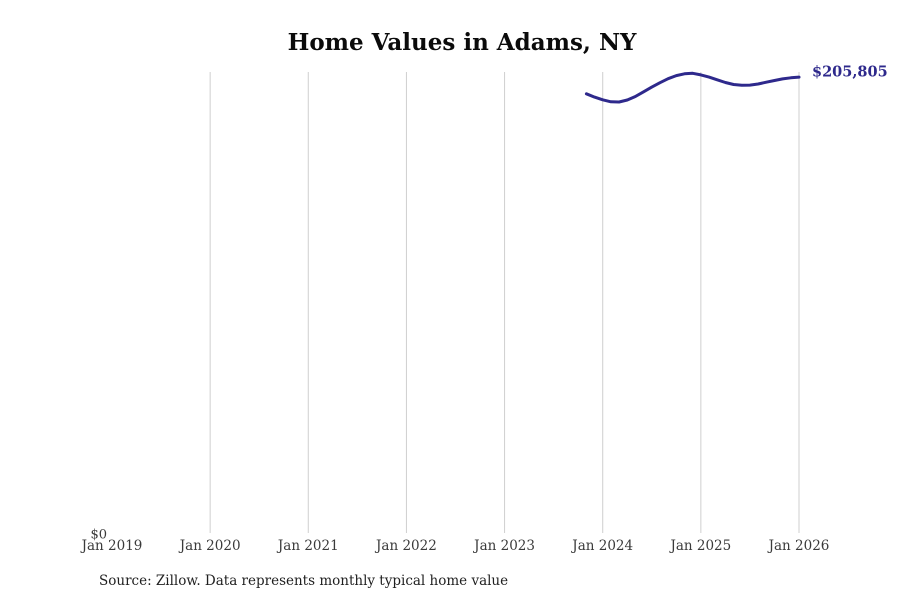 This screenshot has height=600, width=900. What do you see at coordinates (308, 546) in the screenshot?
I see `x-tick-label-jan-2021: Jan 2021` at bounding box center [308, 546].